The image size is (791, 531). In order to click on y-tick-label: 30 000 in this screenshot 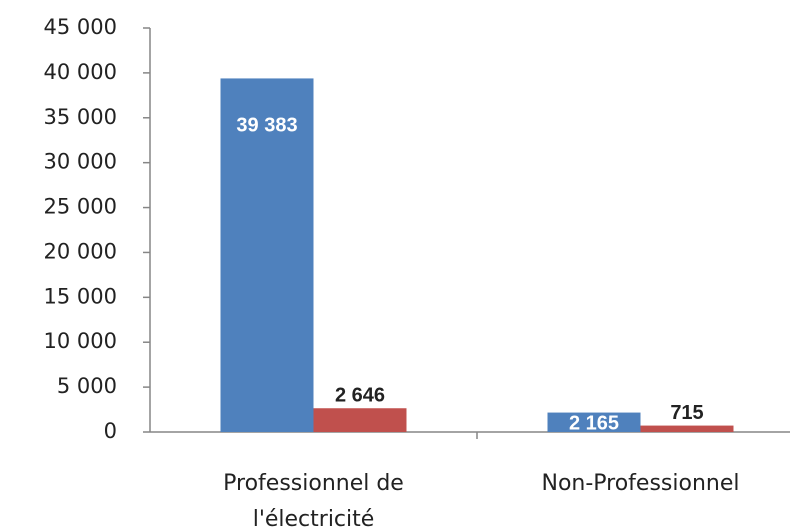, I will do `click(80, 162)`.